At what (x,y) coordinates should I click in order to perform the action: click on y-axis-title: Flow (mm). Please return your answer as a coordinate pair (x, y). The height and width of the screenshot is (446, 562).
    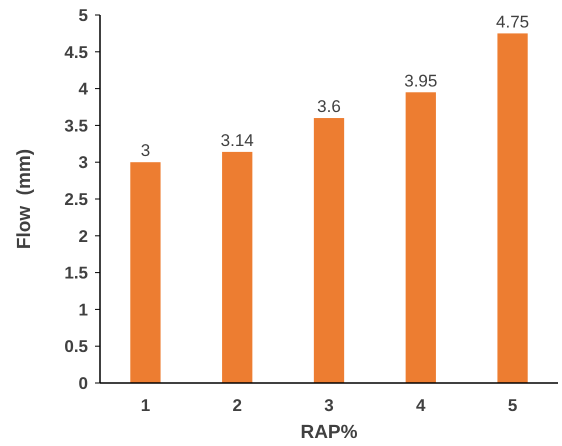
    Looking at the image, I should click on (24, 199).